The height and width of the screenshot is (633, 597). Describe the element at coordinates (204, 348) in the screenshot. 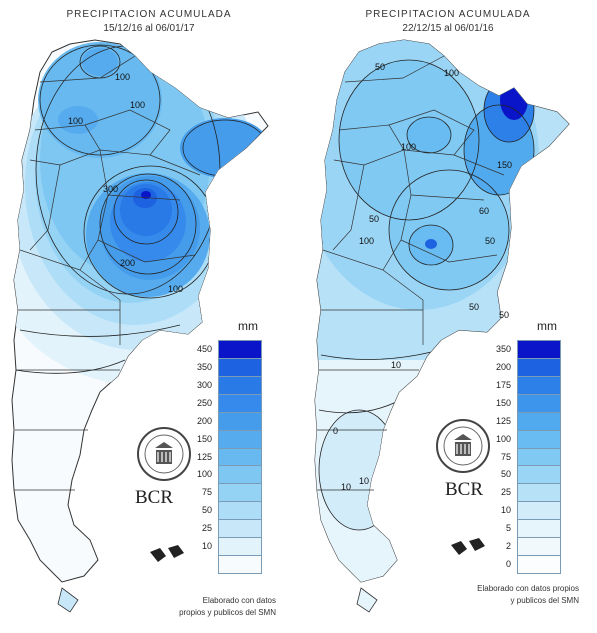

I see `legend-value: 450` at that location.